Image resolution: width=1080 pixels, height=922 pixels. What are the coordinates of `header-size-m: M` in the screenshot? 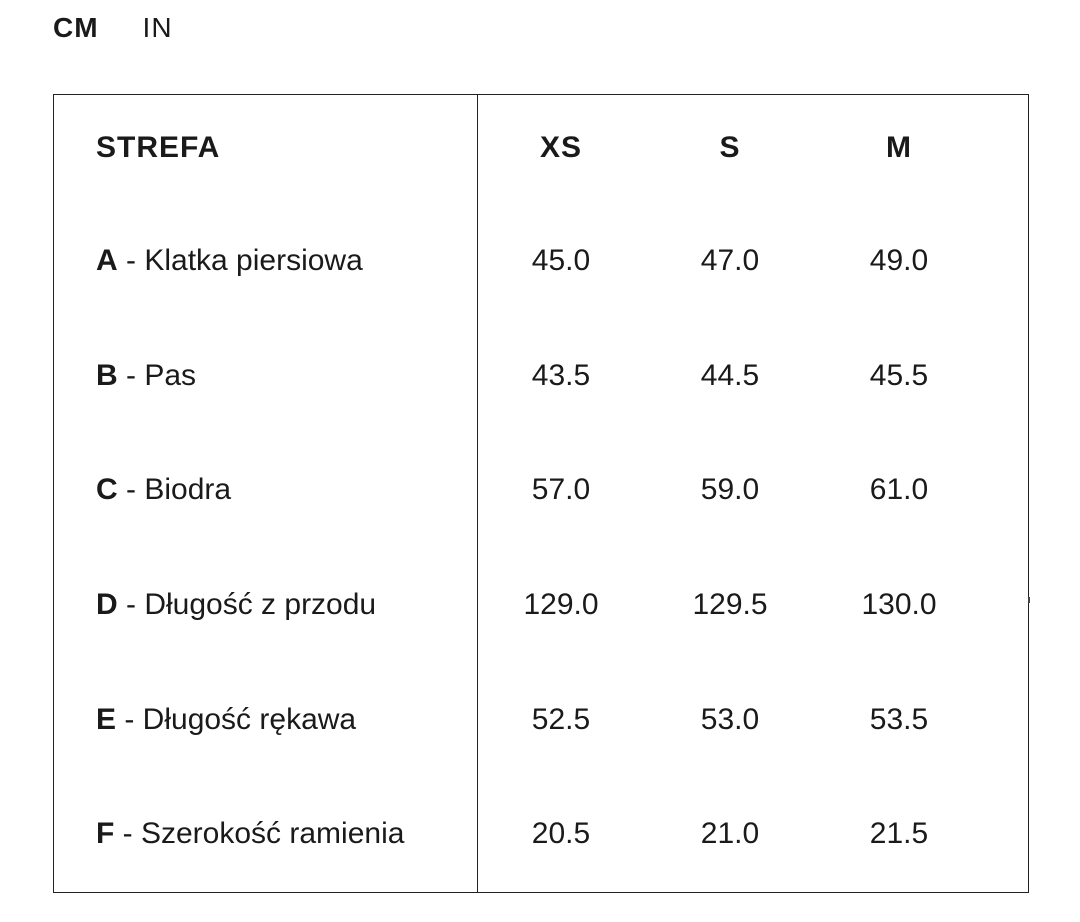 It's located at (899, 147).